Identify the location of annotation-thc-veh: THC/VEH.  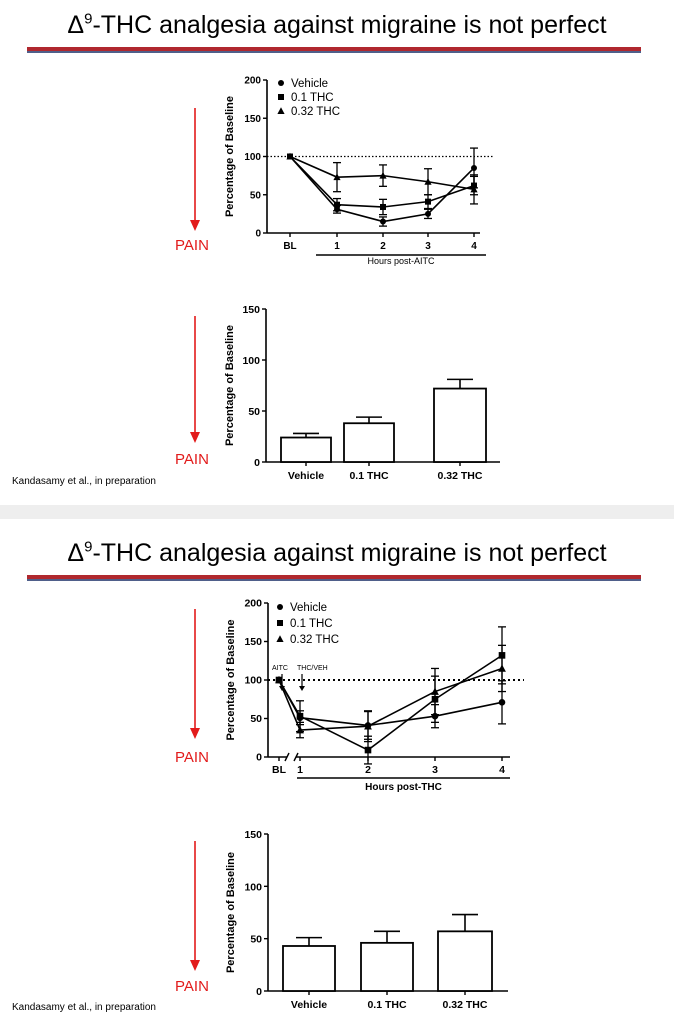
(312, 668).